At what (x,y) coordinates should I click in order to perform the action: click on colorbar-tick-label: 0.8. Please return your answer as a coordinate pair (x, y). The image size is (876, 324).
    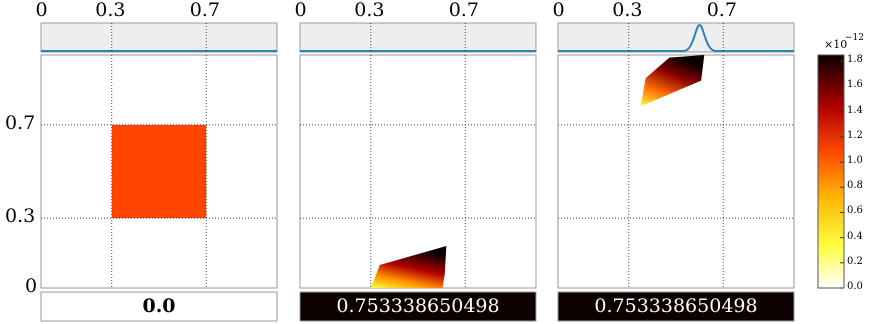
    Looking at the image, I should click on (855, 186).